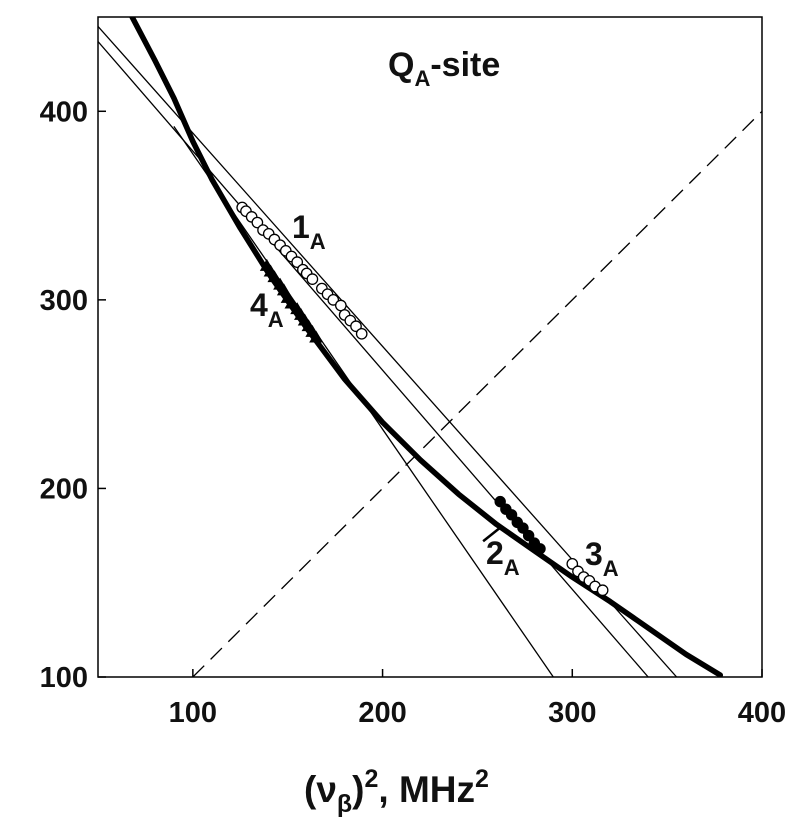 Image resolution: width=800 pixels, height=837 pixels. I want to click on x-tick-label-3: 400, so click(762, 713).